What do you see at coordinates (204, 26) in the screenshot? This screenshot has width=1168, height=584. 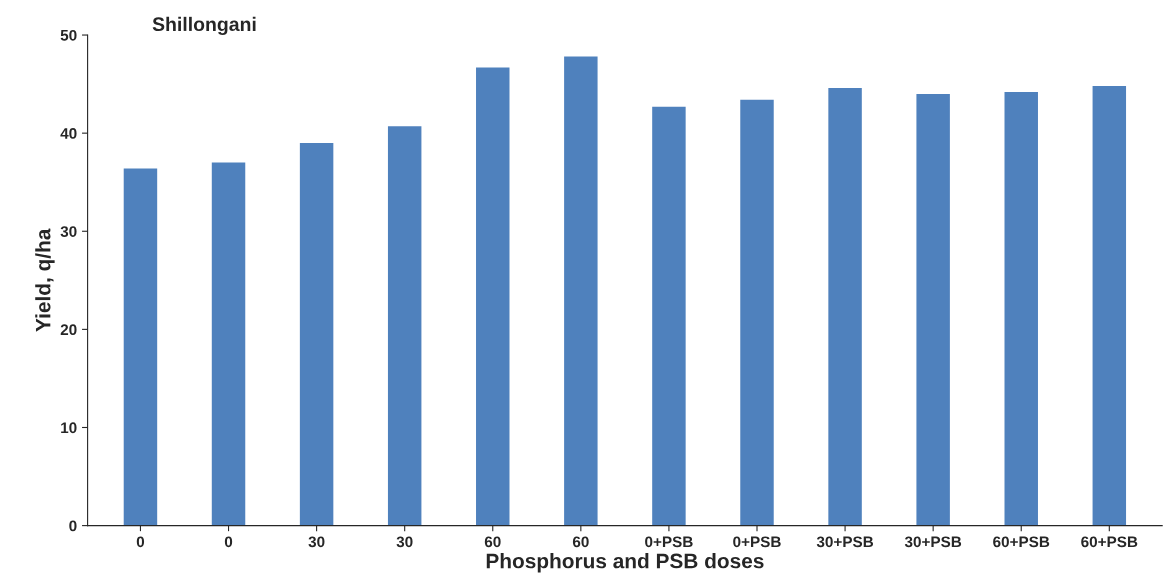 I see `chart-title: Shillongani` at bounding box center [204, 26].